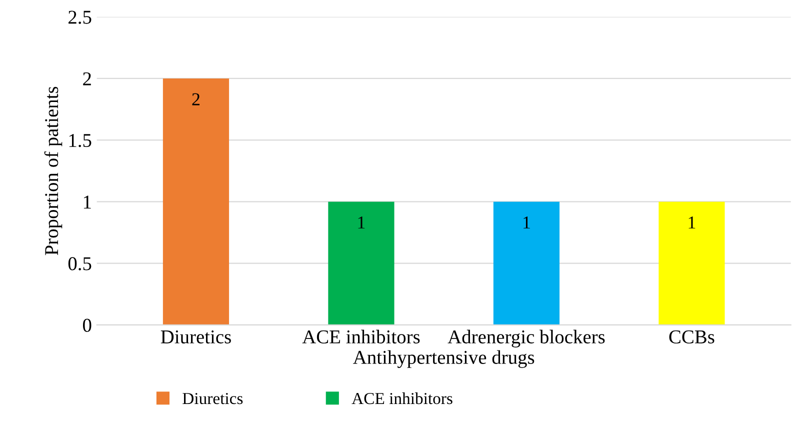 The height and width of the screenshot is (422, 807). Describe the element at coordinates (80, 17) in the screenshot. I see `y-tick-label: 2.5` at that location.